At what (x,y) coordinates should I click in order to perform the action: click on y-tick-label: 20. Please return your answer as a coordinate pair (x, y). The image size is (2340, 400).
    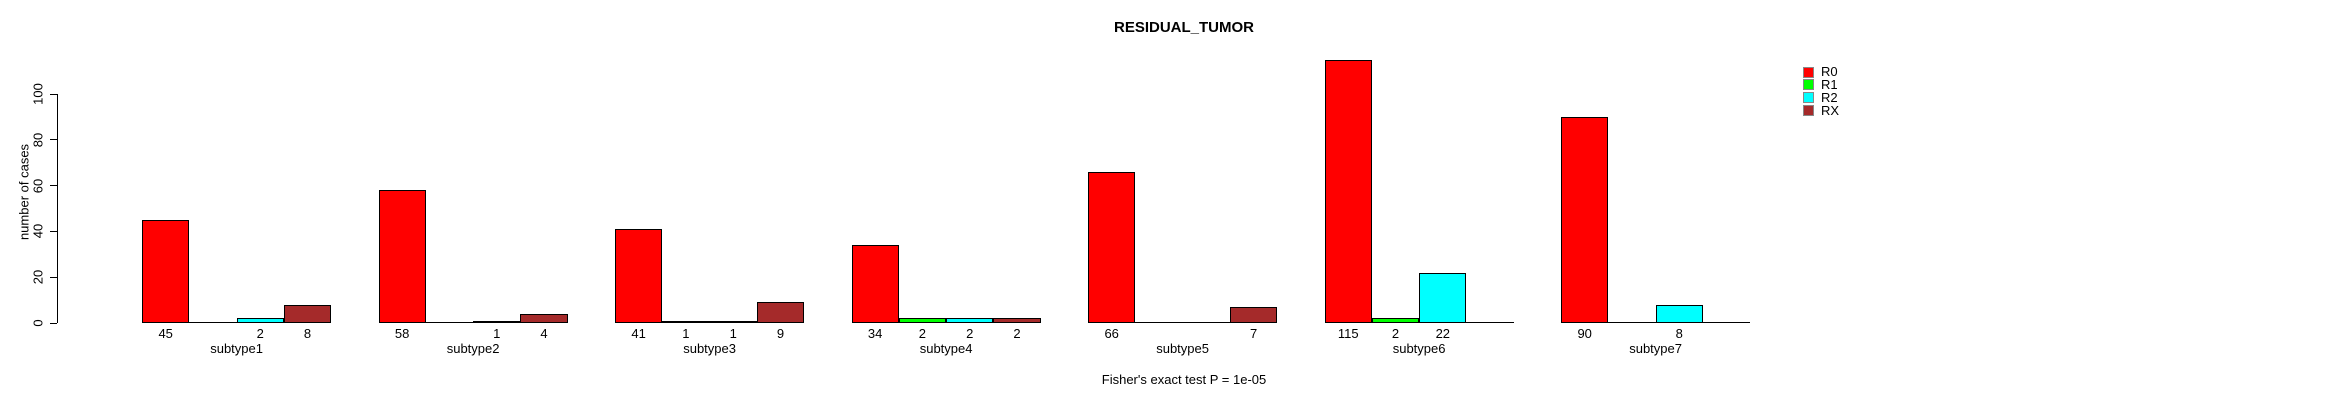
    Looking at the image, I should click on (38, 277).